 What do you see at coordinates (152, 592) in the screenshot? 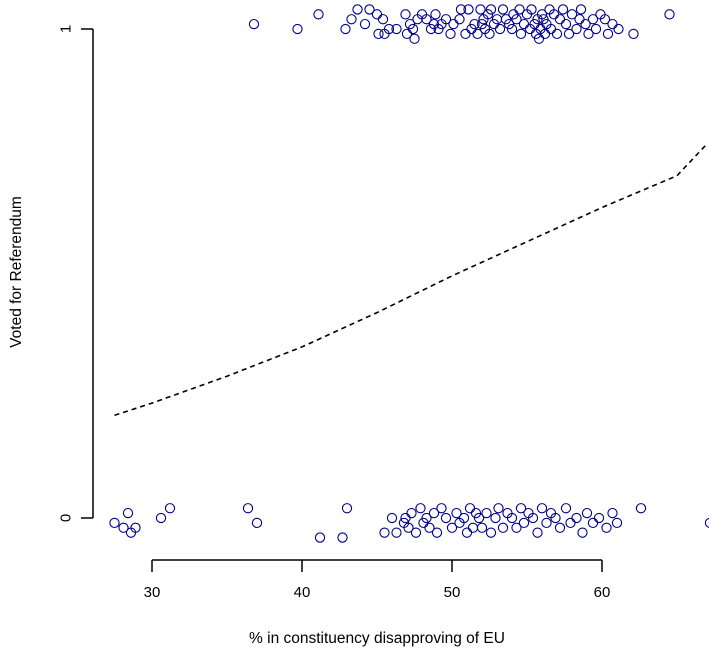
I see `x-tick-label: 30` at bounding box center [152, 592].